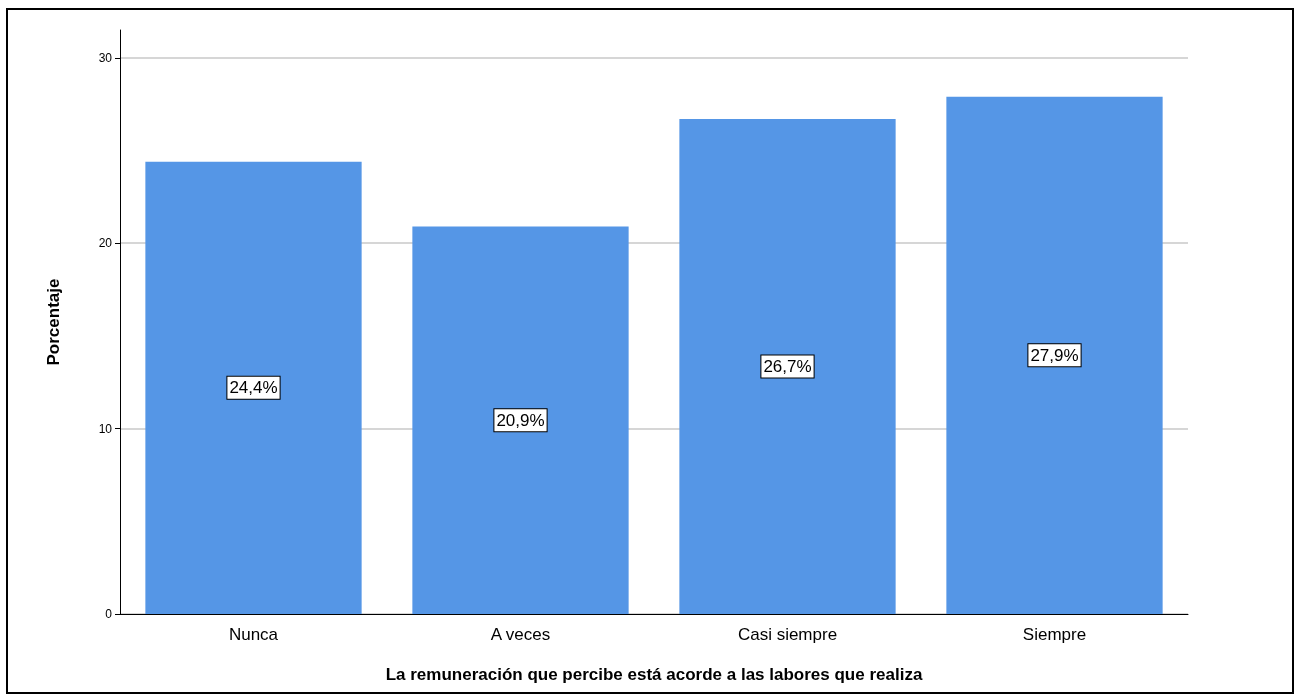 The width and height of the screenshot is (1302, 698). I want to click on y-tick-label: 20, so click(105, 243).